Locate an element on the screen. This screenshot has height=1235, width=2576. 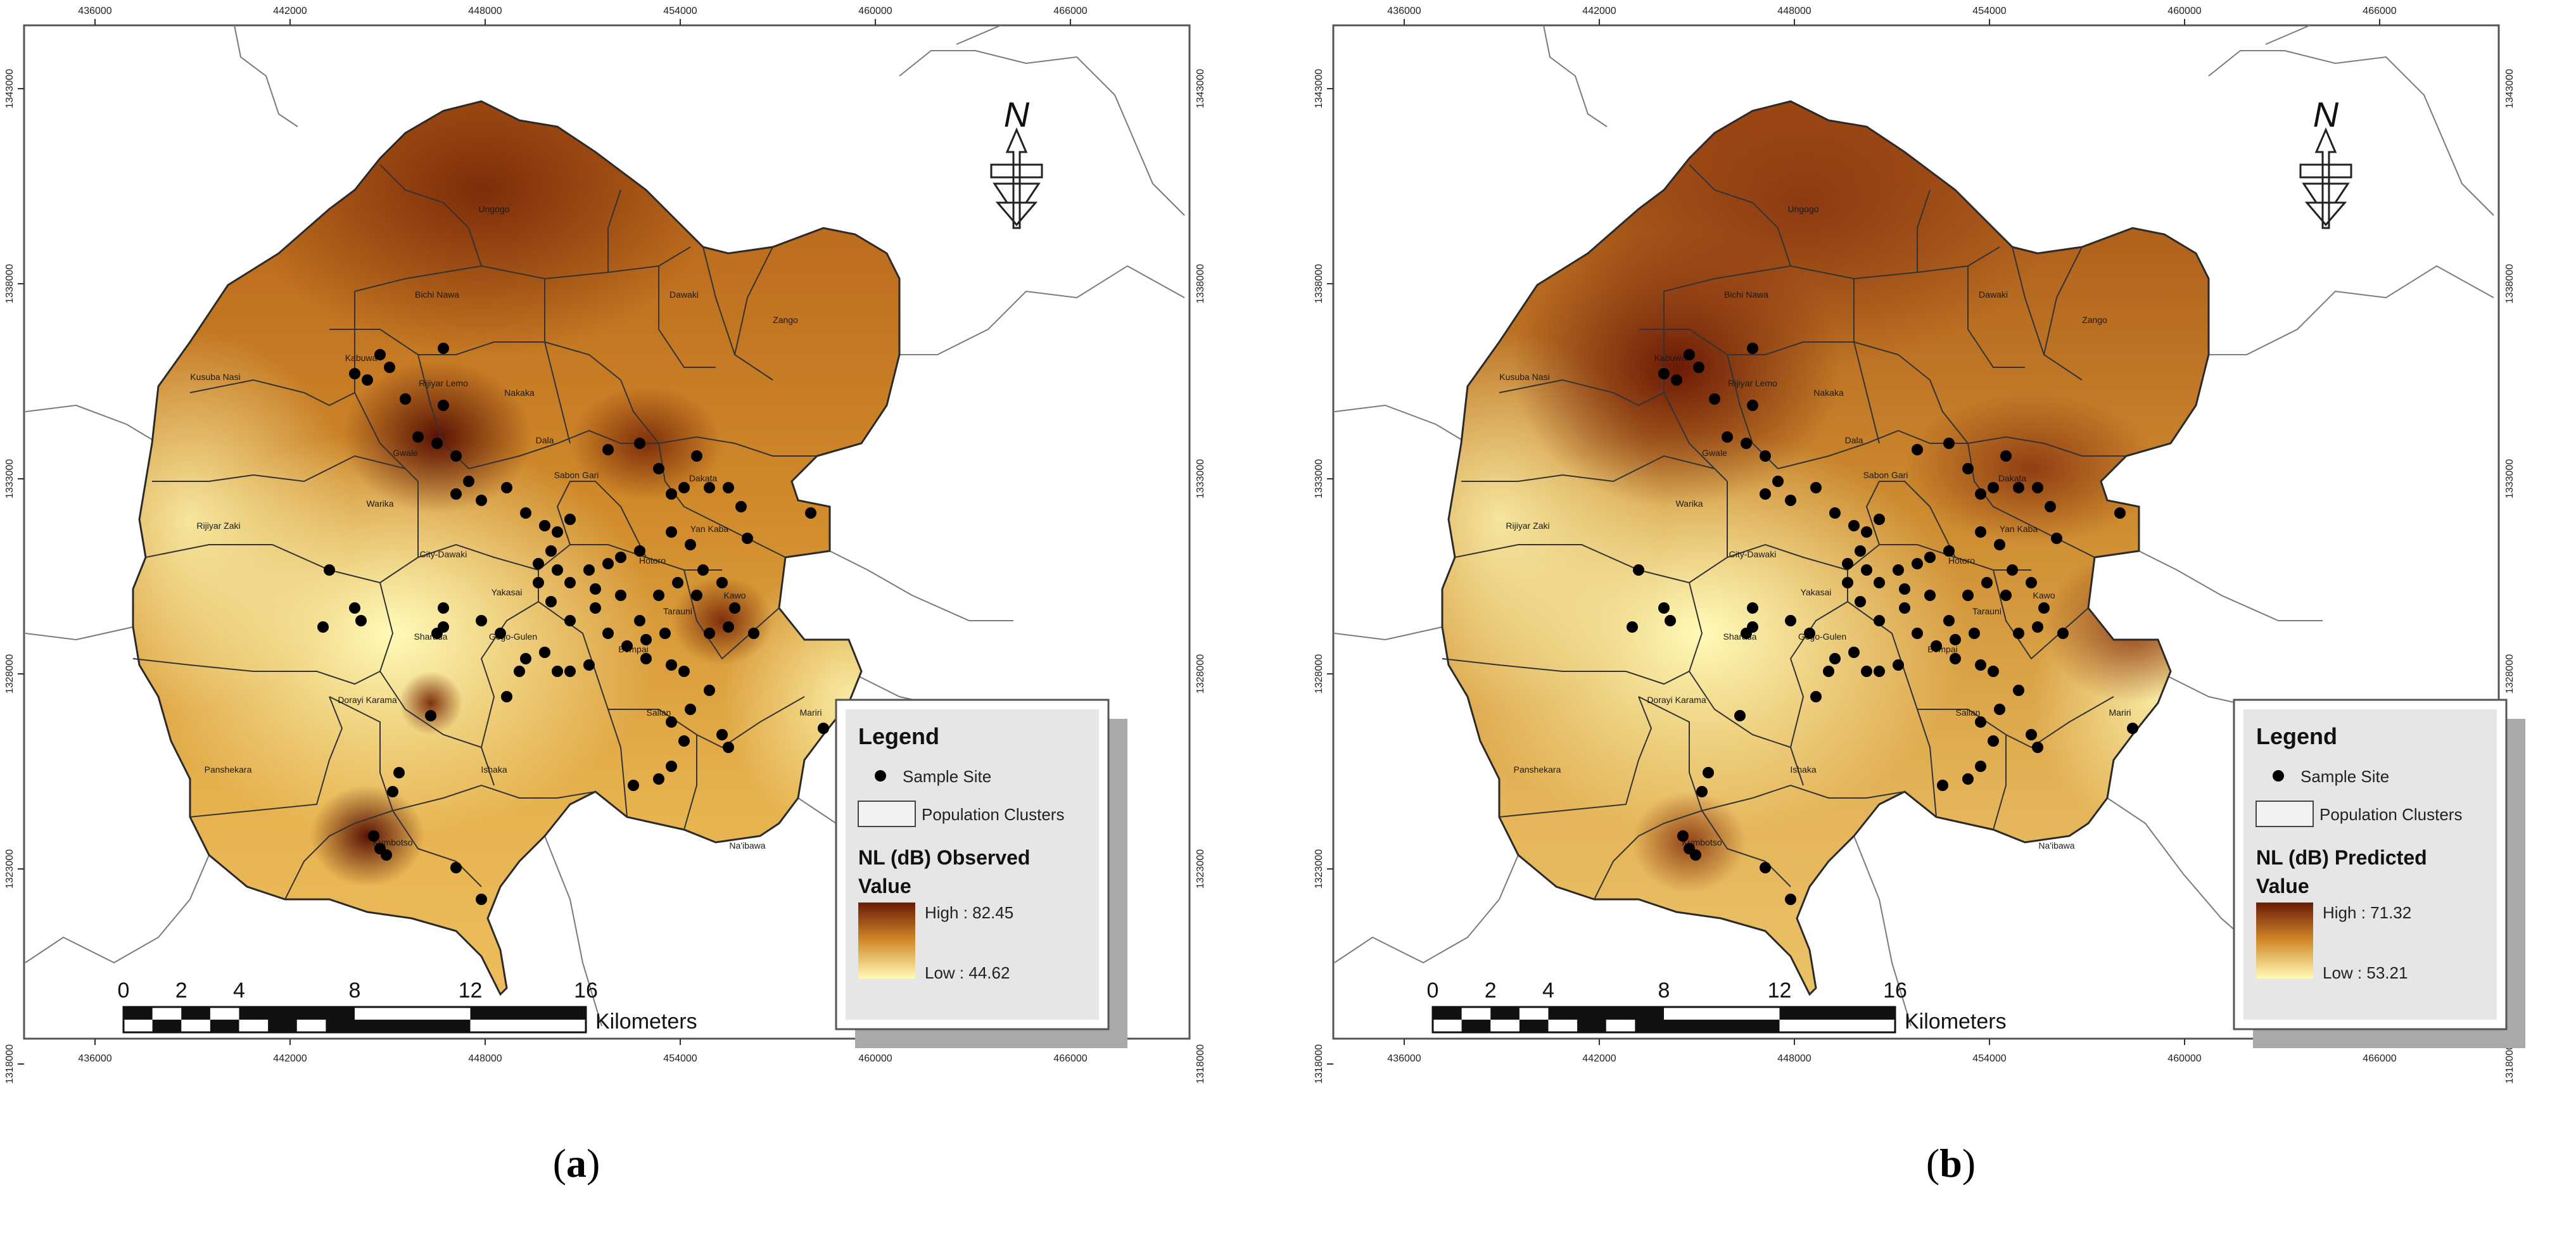
place-label: Hotoro is located at coordinates (1961, 560).